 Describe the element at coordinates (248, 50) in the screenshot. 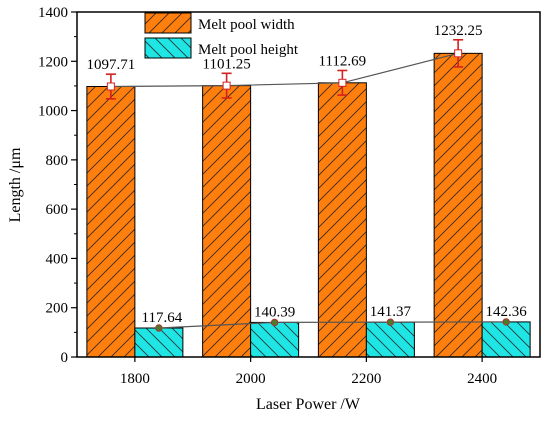

I see `legend-label-height: Melt pool height` at that location.